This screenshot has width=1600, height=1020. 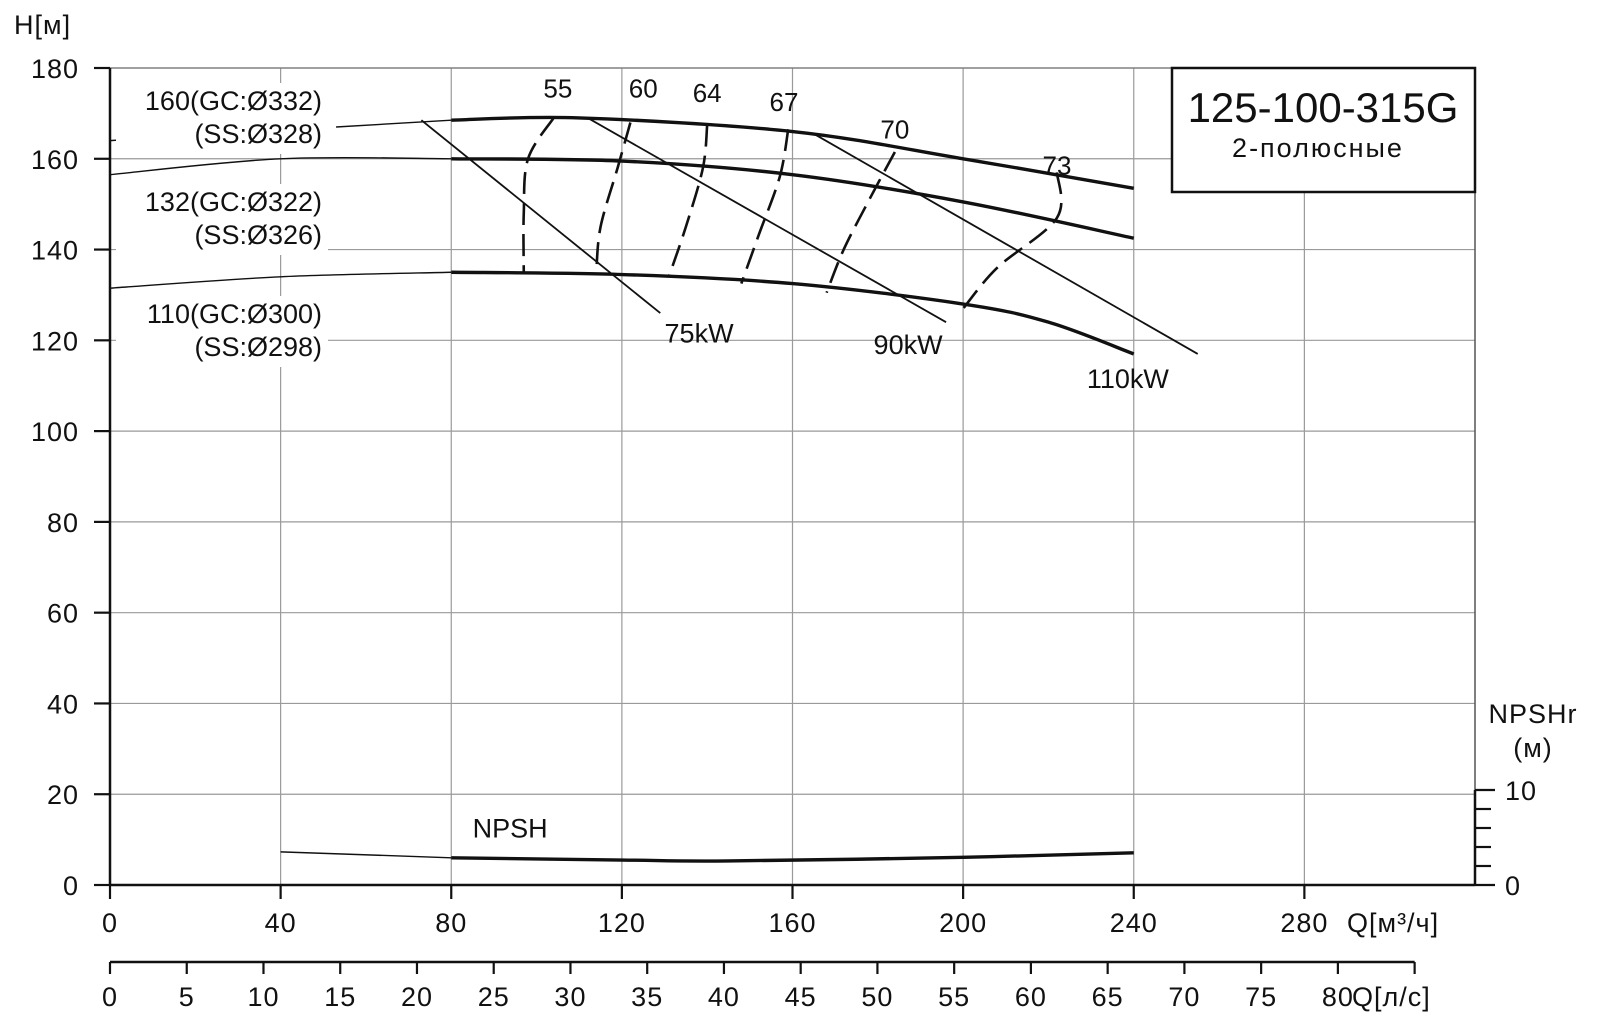 I want to click on y-tick-label: 20, so click(x=63, y=795).